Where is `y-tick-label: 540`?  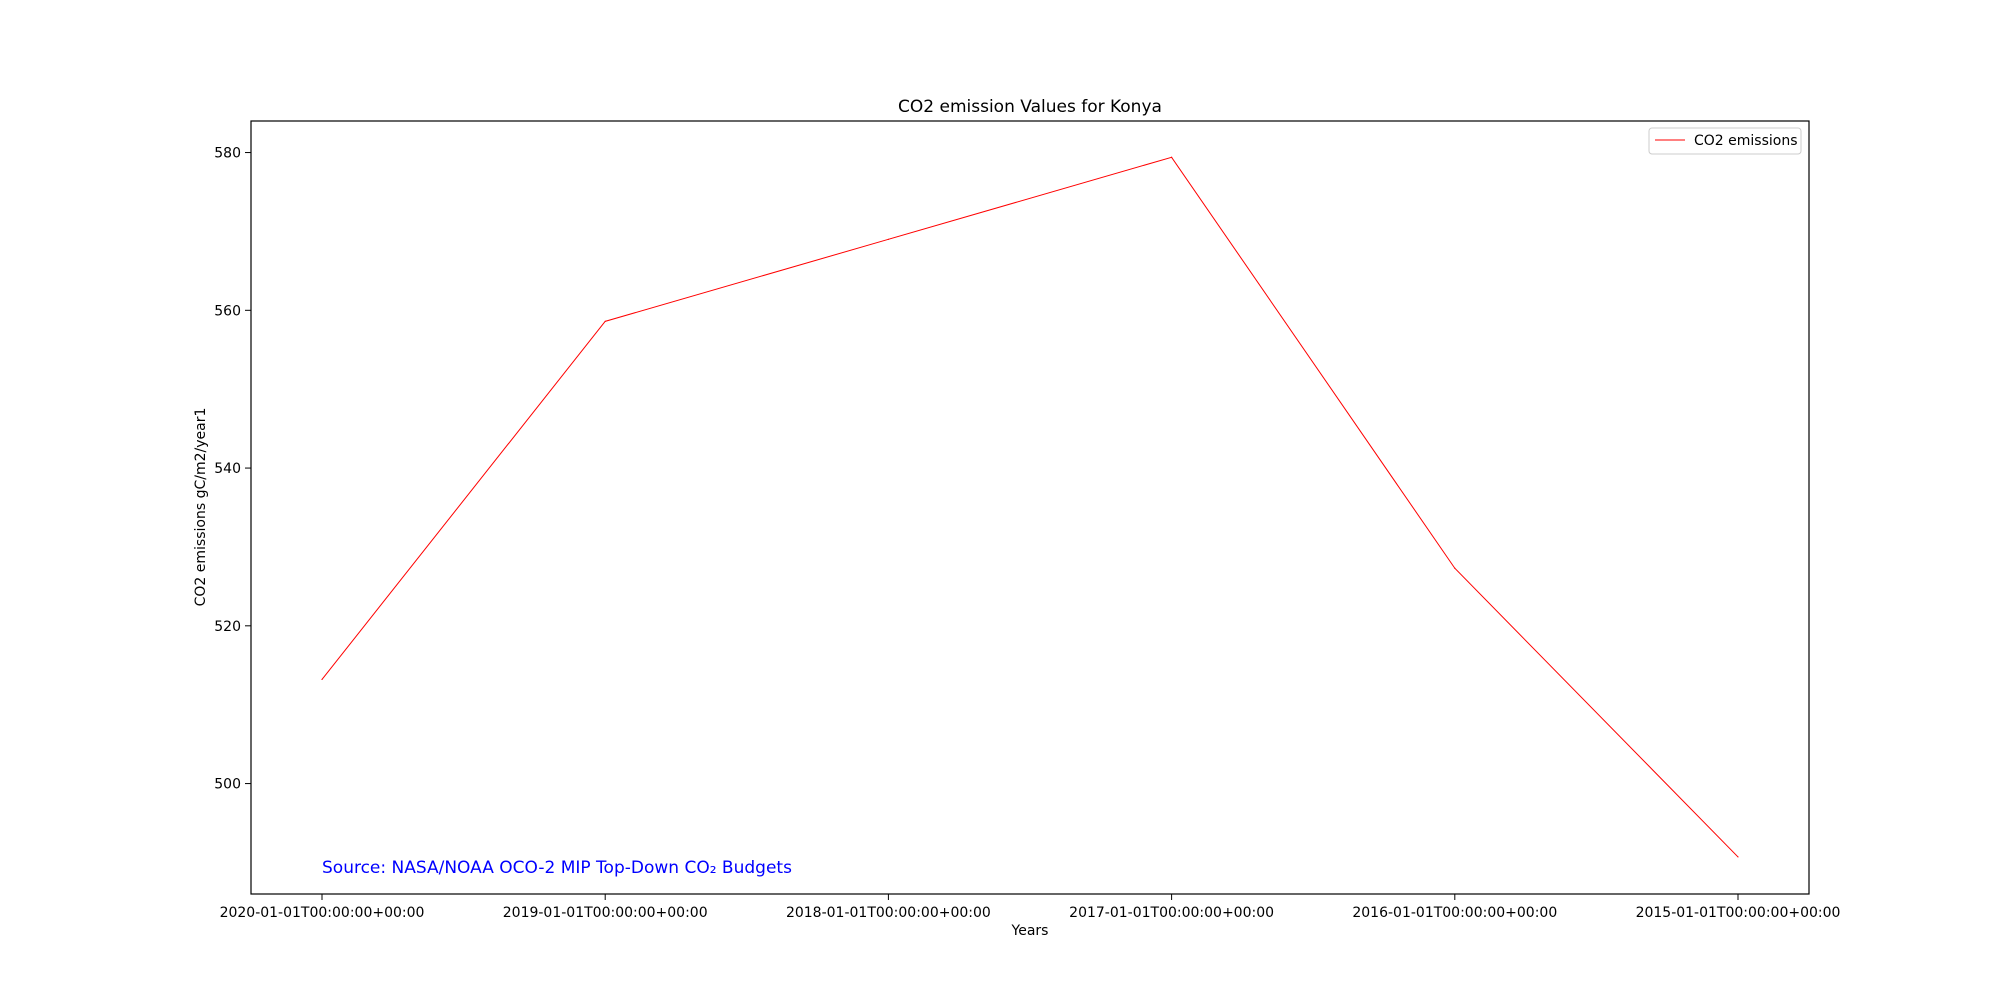 y-tick-label: 540 is located at coordinates (227, 469).